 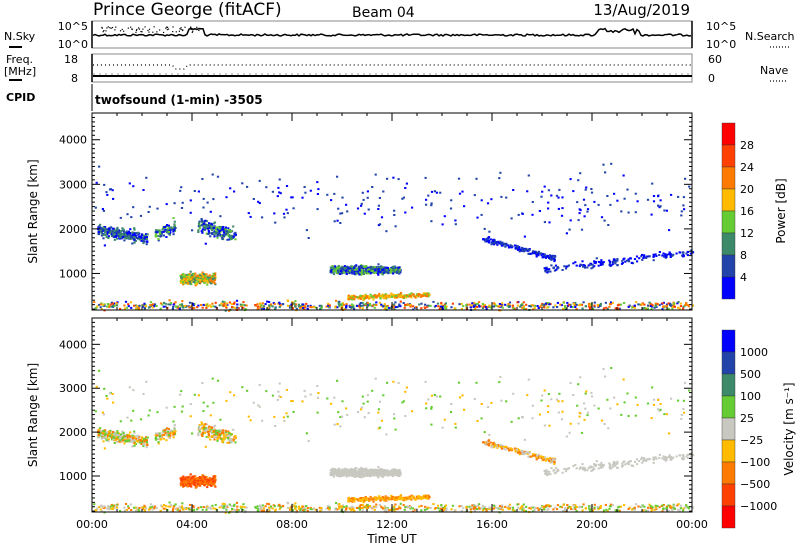 I want to click on y-tick-label: 3000, so click(x=73, y=184).